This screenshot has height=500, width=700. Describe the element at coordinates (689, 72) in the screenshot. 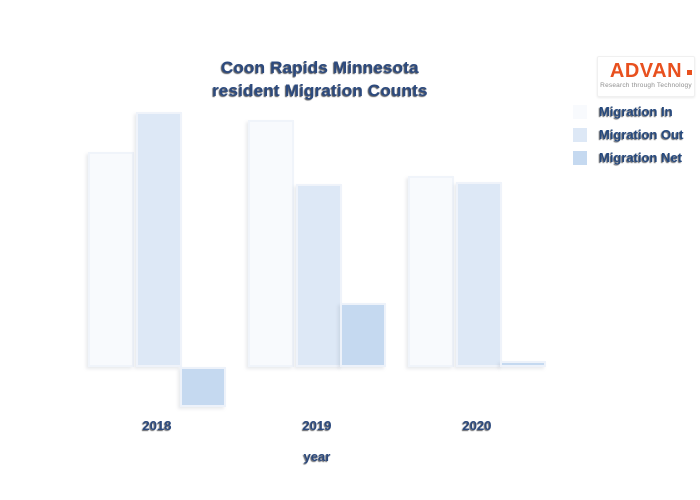

I see `logo-accent-square-icon` at that location.